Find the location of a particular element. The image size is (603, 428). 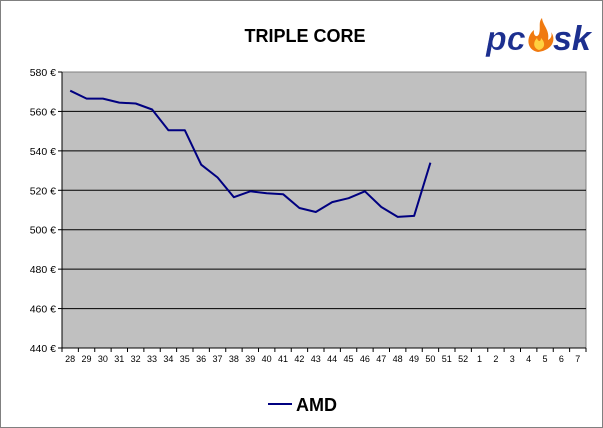

y-tick-label: 560 € is located at coordinates (43, 112).